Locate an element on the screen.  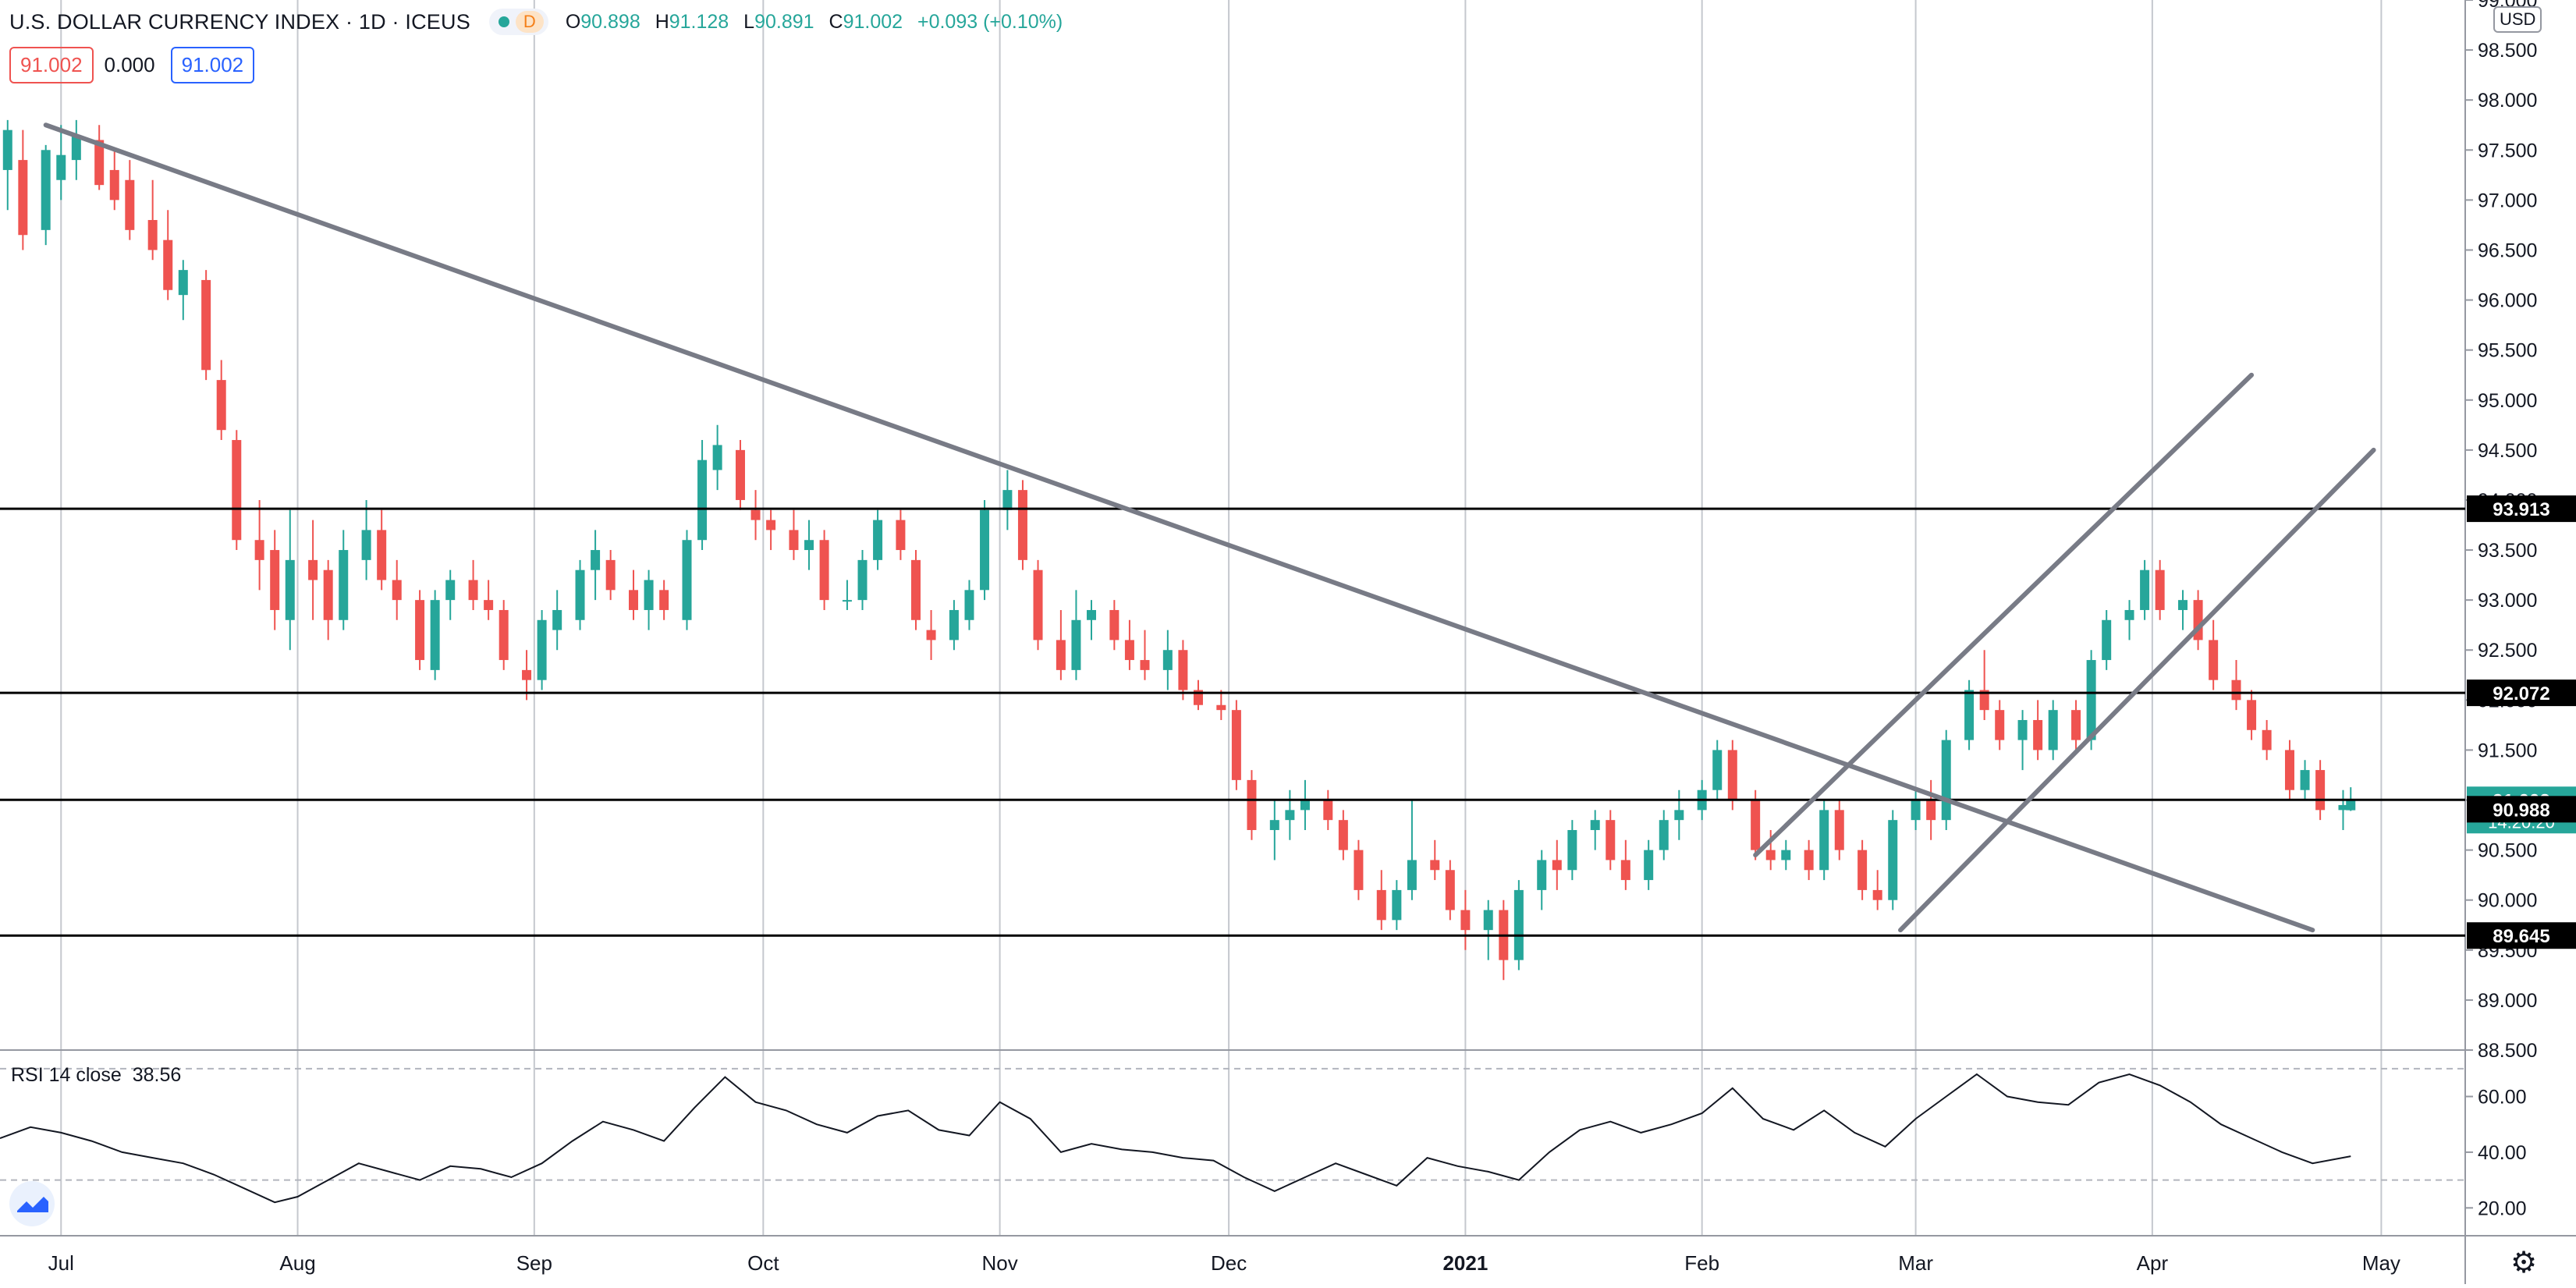
time-tick-label: 2021 is located at coordinates (1465, 1263).